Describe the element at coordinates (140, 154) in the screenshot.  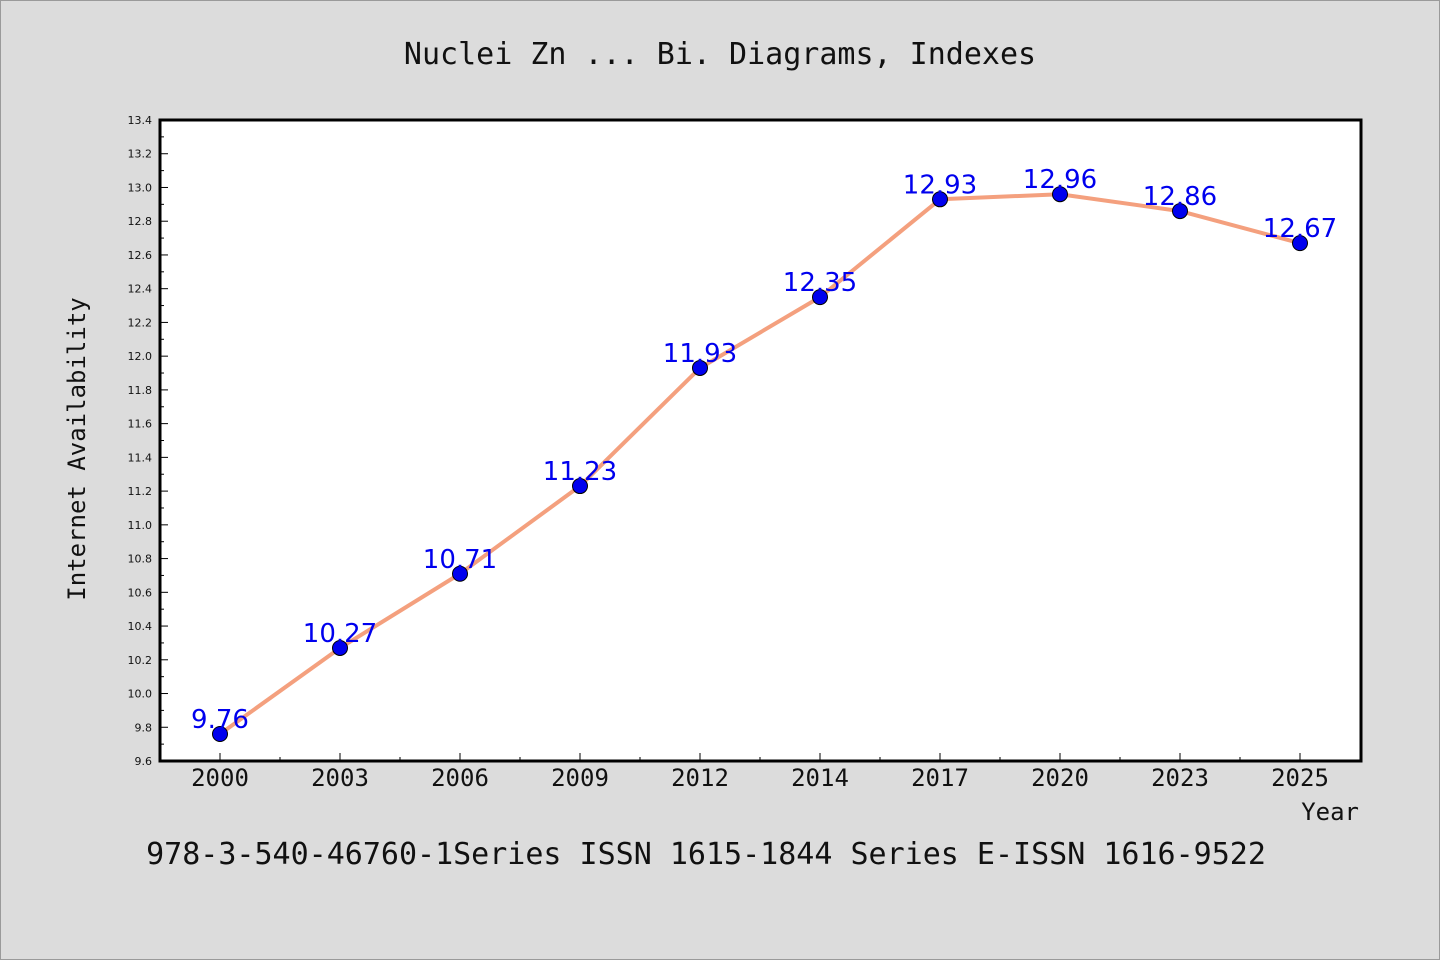
I see `y-tick-label: 13.2` at that location.